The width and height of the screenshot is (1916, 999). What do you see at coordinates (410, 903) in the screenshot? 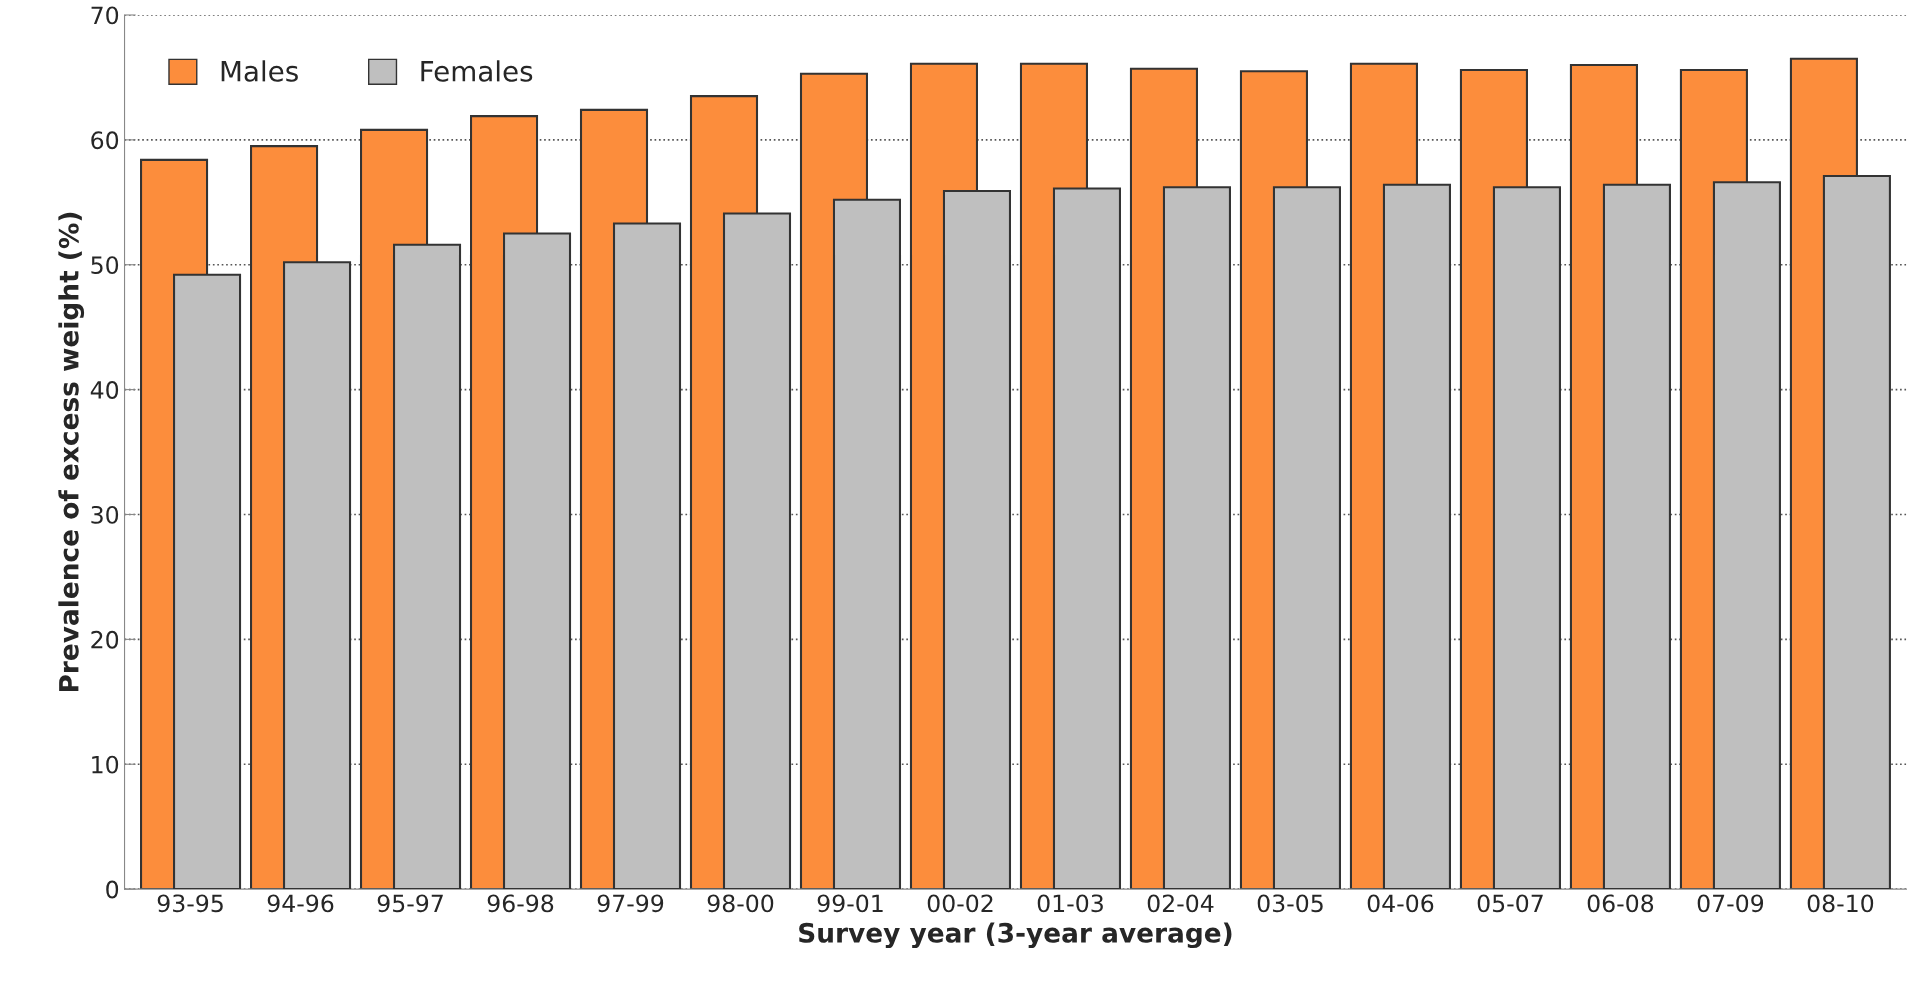
I see `x-tick-label: 95-97` at bounding box center [410, 903].